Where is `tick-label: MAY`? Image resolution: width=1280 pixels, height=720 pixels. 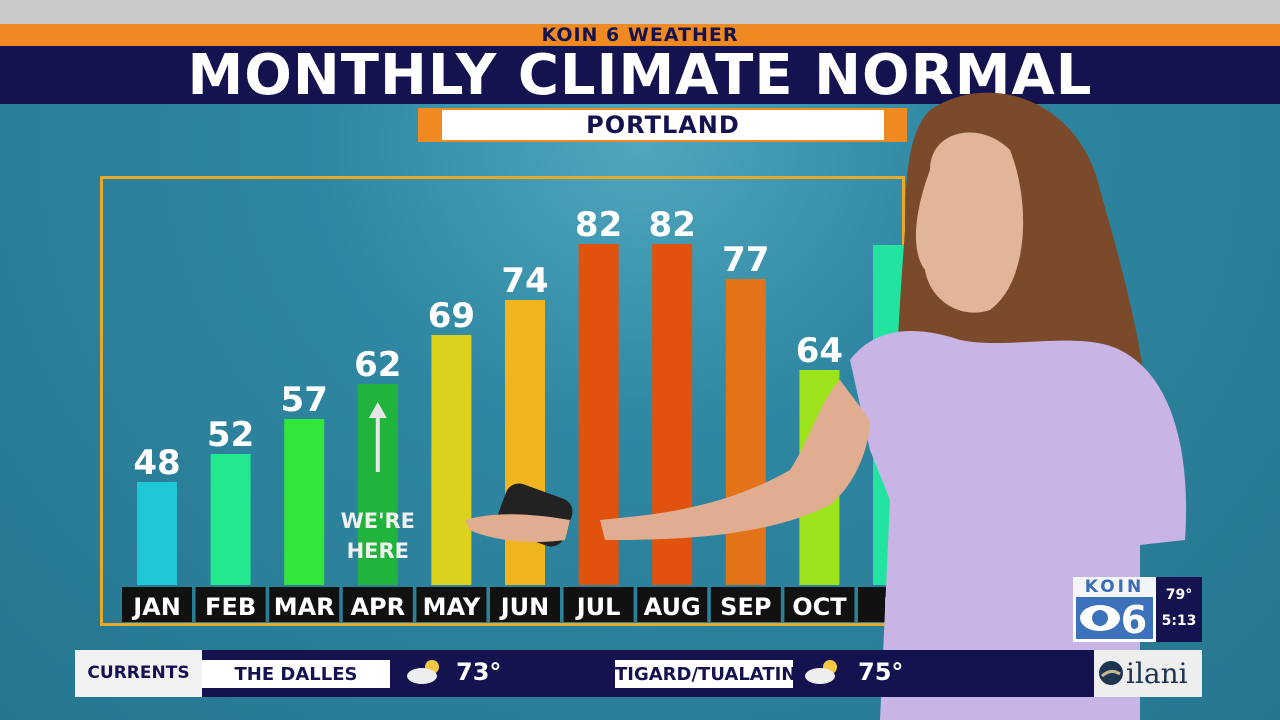
tick-label: MAY is located at coordinates (452, 607).